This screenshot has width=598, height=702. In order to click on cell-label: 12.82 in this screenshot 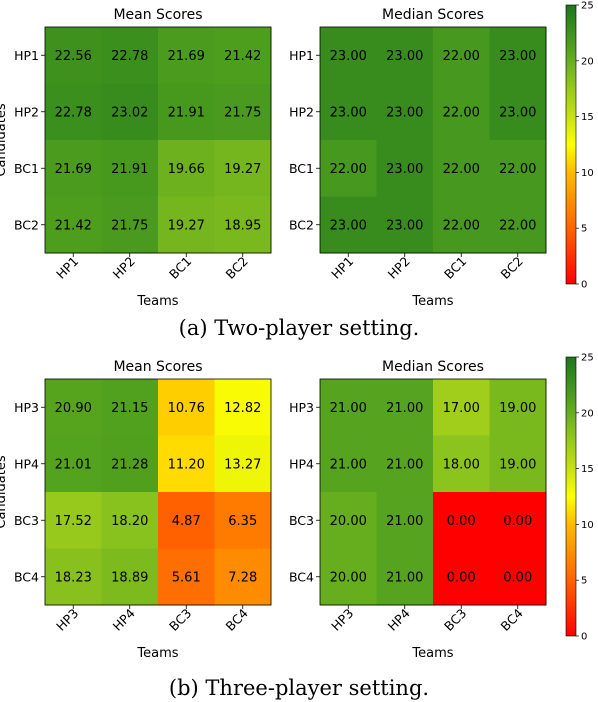, I will do `click(242, 408)`.